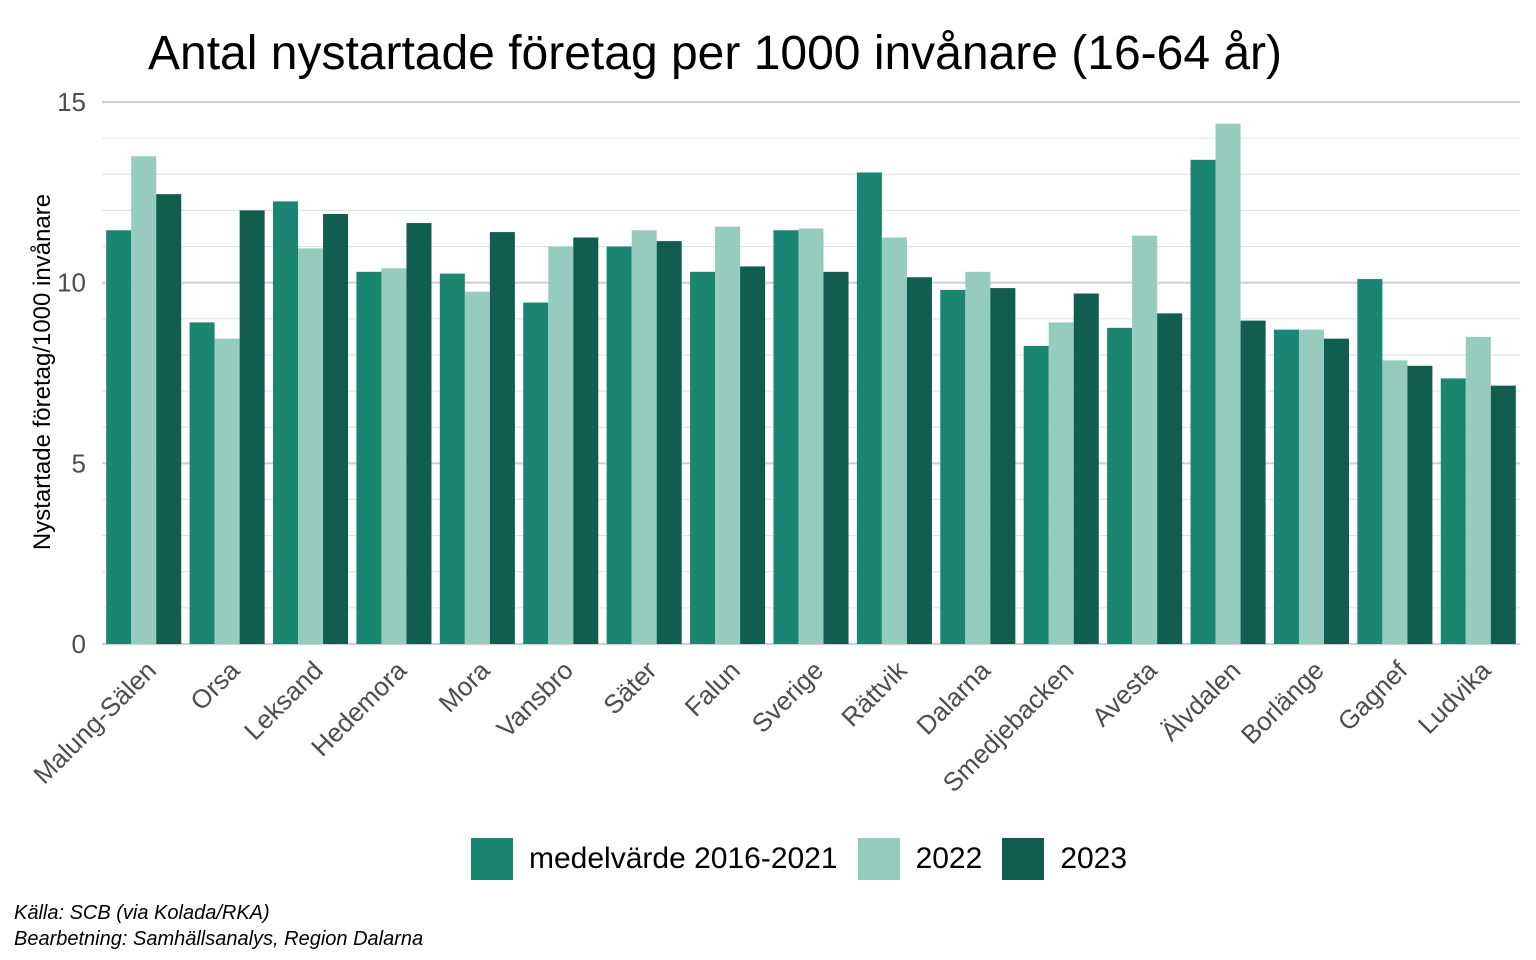 The image size is (1536, 960). What do you see at coordinates (1454, 697) in the screenshot?
I see `x-tick-label: Ludvika` at bounding box center [1454, 697].